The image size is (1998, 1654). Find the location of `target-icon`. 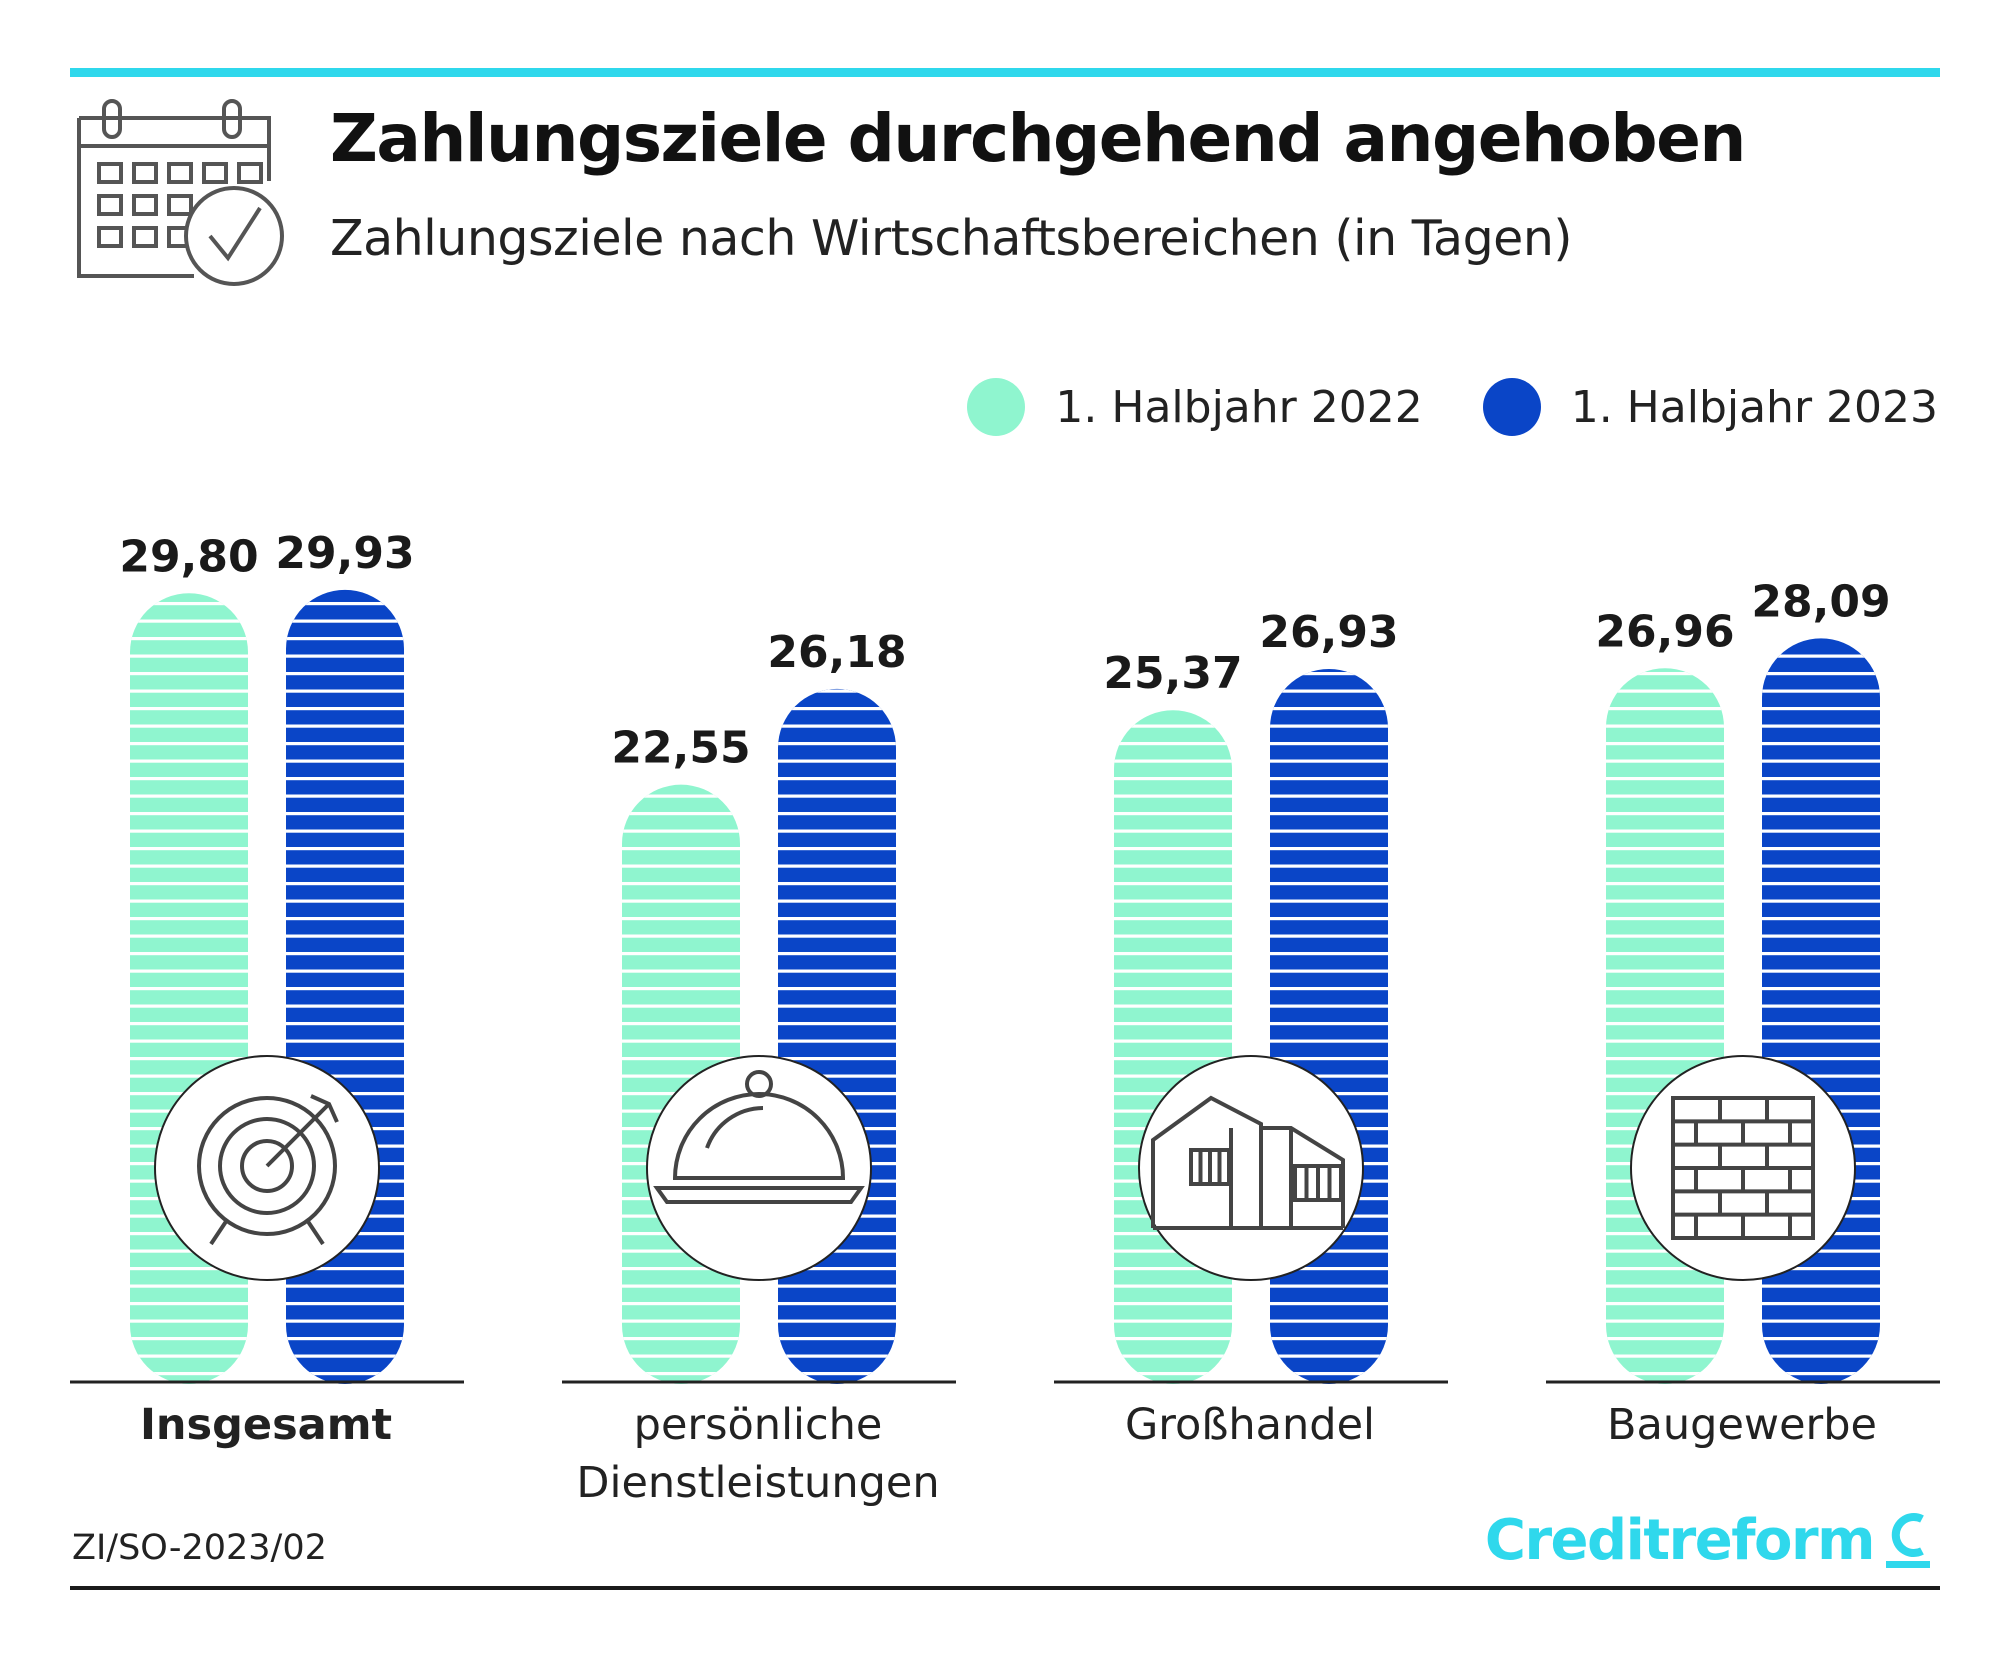

target-icon is located at coordinates (267, 1168).